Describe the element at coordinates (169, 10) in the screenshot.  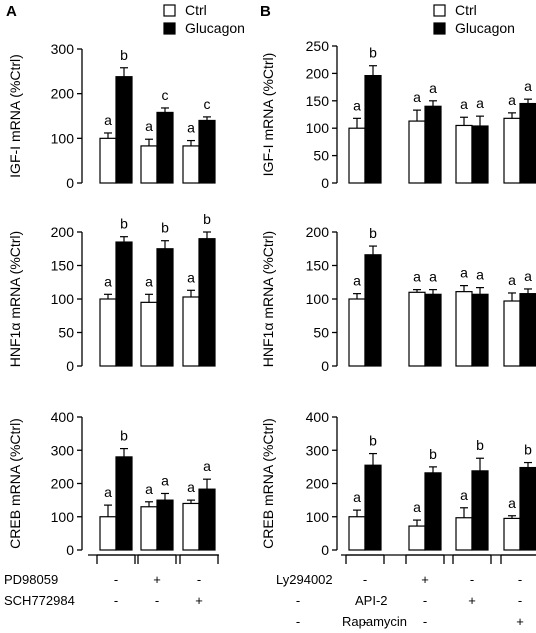
I see `legend-a-ctrl-swatch` at that location.